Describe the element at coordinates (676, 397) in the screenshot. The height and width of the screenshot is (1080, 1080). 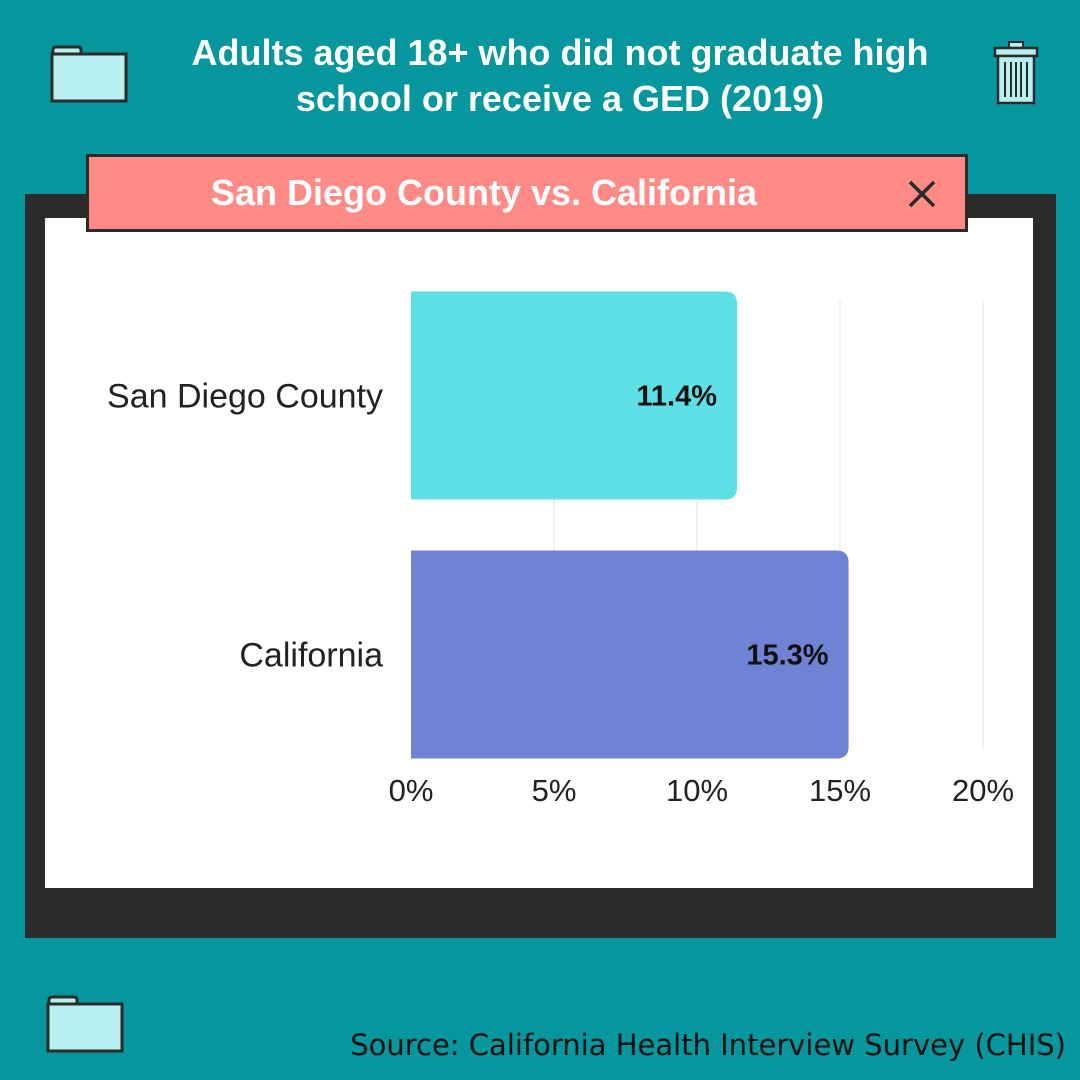
I see `value-label: 11.4%` at that location.